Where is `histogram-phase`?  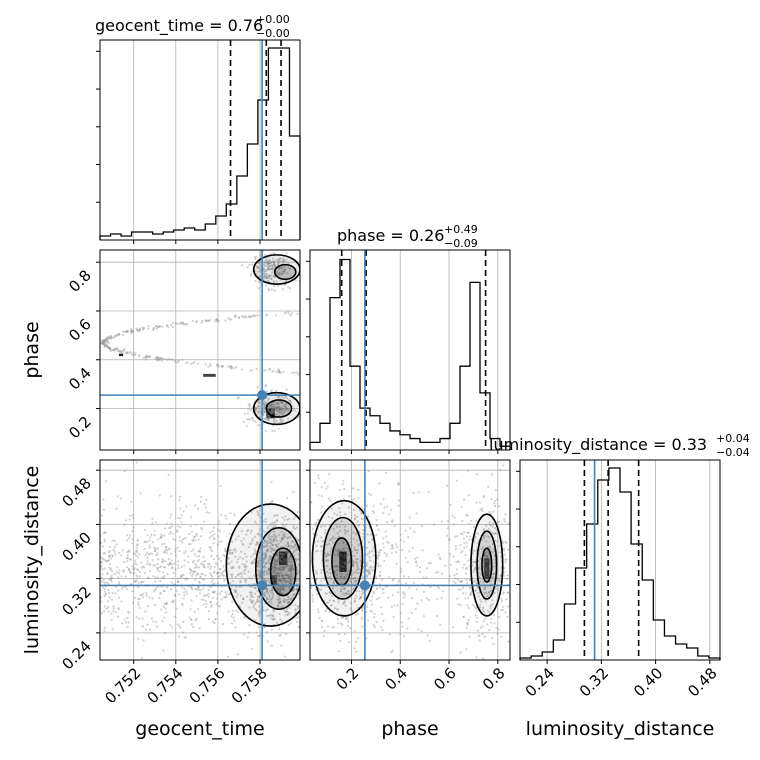
histogram-phase is located at coordinates (410, 354).